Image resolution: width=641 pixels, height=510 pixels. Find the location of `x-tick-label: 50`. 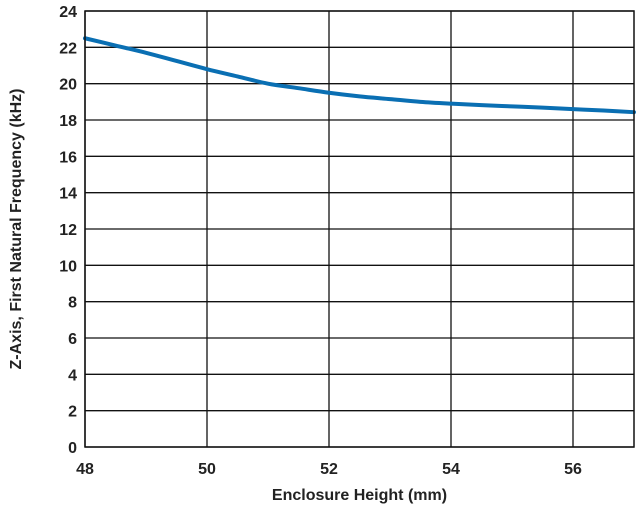

x-tick-label: 50 is located at coordinates (207, 469).